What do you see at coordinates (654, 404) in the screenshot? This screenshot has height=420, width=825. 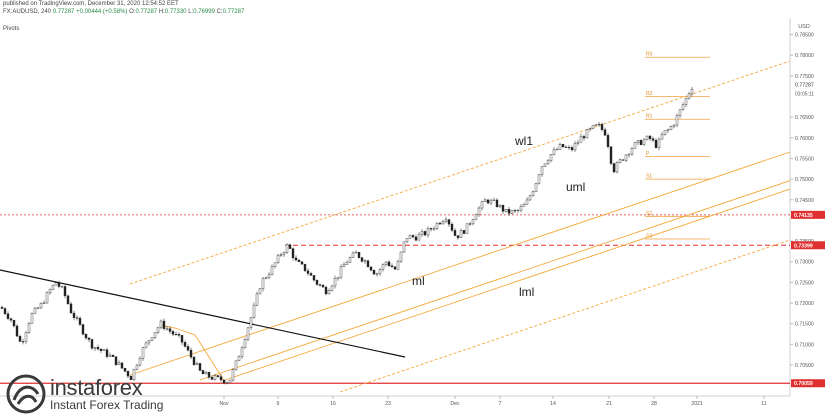 I see `x-tick-label: 28` at bounding box center [654, 404].